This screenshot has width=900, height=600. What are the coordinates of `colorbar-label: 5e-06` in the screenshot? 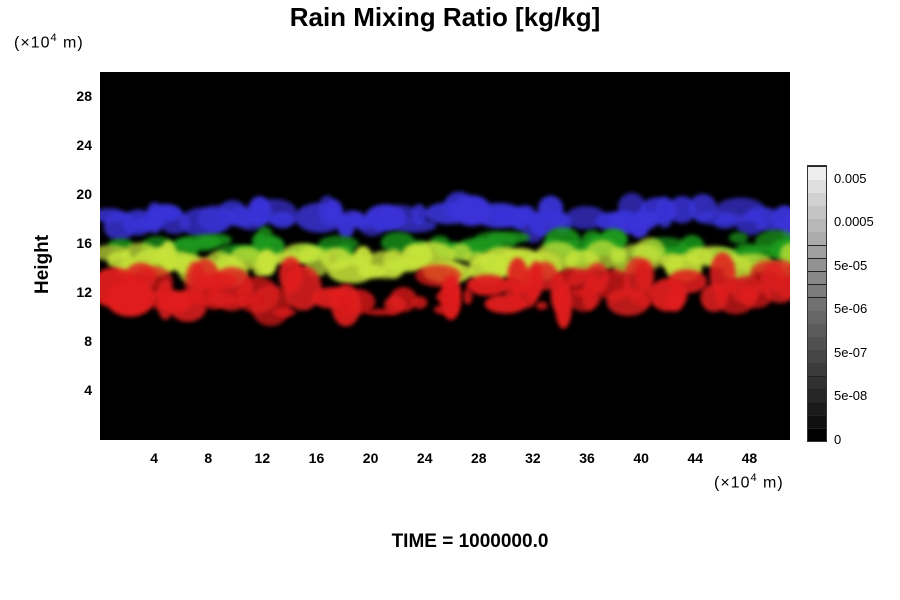 It's located at (851, 308).